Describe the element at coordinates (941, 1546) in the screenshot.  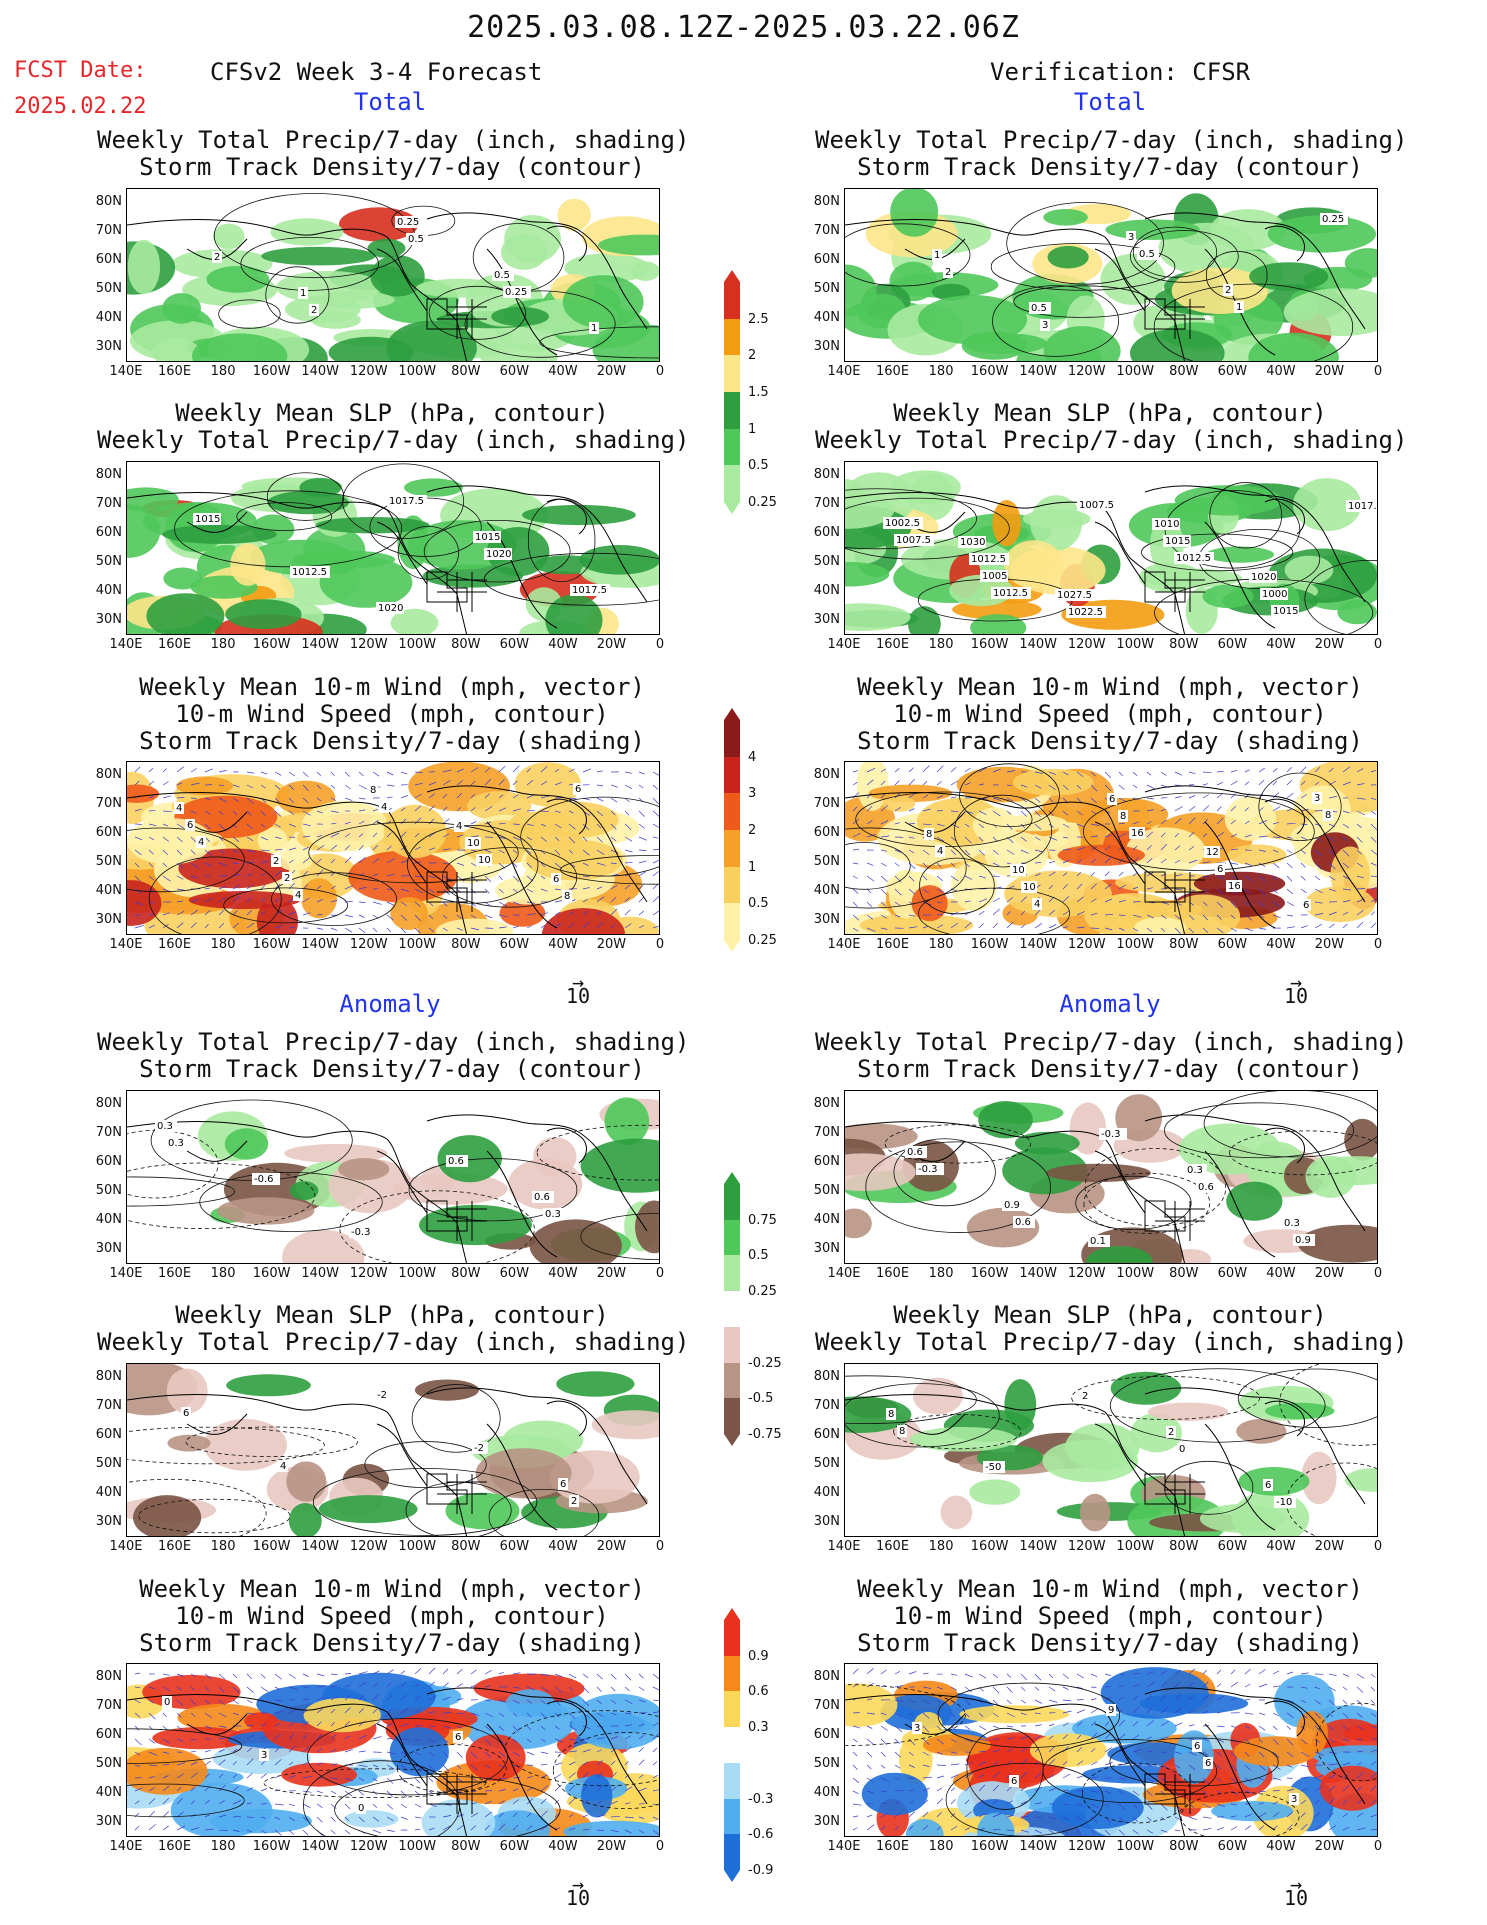
I see `longitude-label: 180` at that location.